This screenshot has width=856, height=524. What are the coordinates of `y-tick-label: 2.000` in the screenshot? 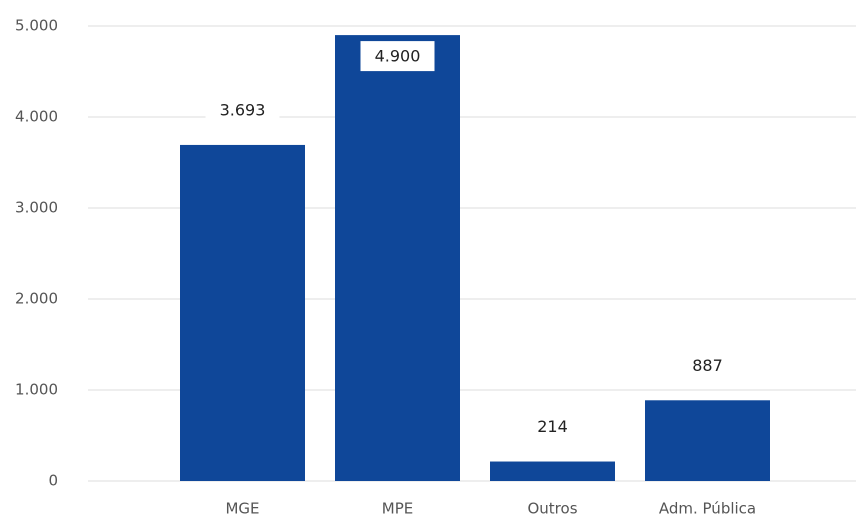 It's located at (36, 299).